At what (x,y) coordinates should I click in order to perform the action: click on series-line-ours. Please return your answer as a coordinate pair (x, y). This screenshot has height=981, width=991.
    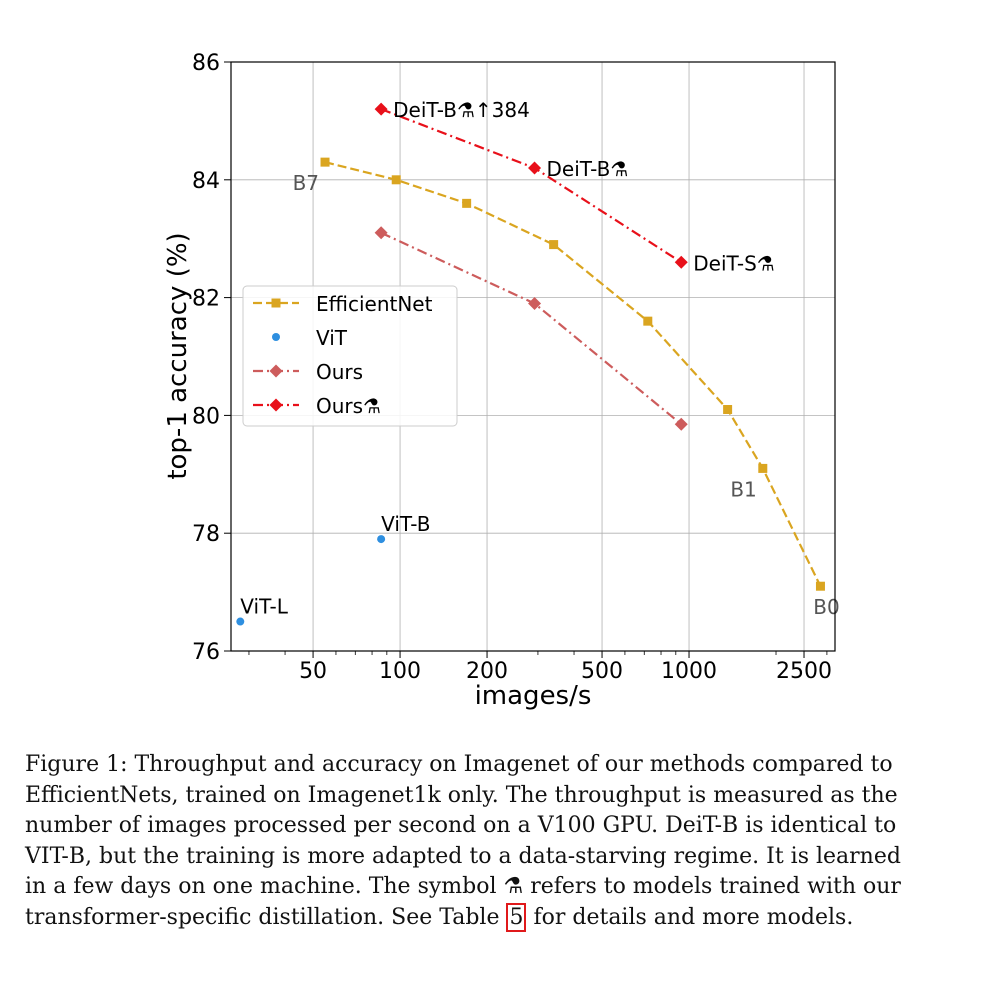
    Looking at the image, I should click on (531, 186).